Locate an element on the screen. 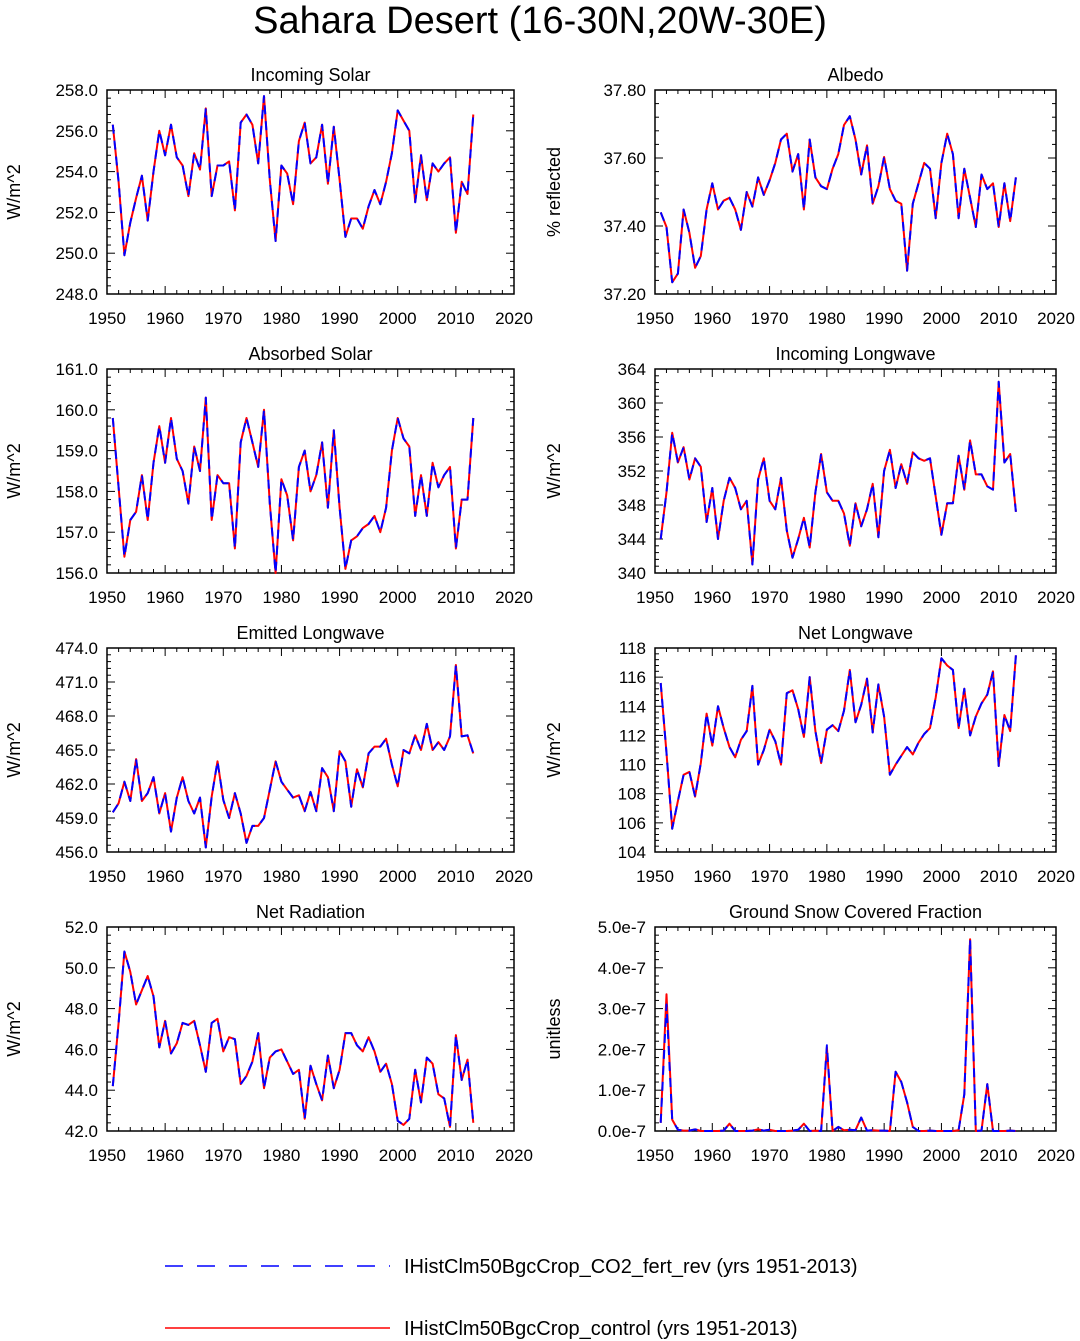 The height and width of the screenshot is (1341, 1080). y-tick-label: 160.0 is located at coordinates (76, 410).